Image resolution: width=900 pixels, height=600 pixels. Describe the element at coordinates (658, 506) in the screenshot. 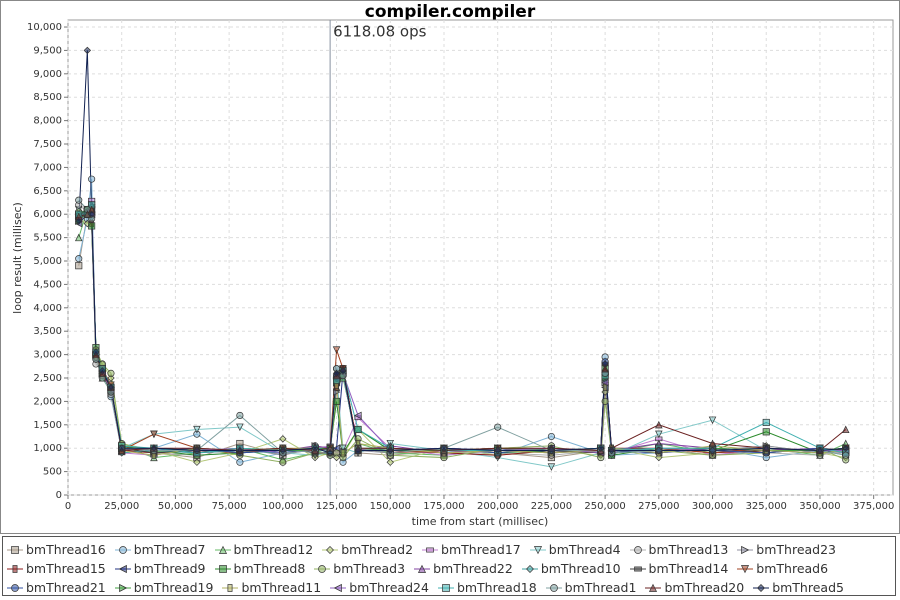

I see `x-tick-label: 275,000` at that location.